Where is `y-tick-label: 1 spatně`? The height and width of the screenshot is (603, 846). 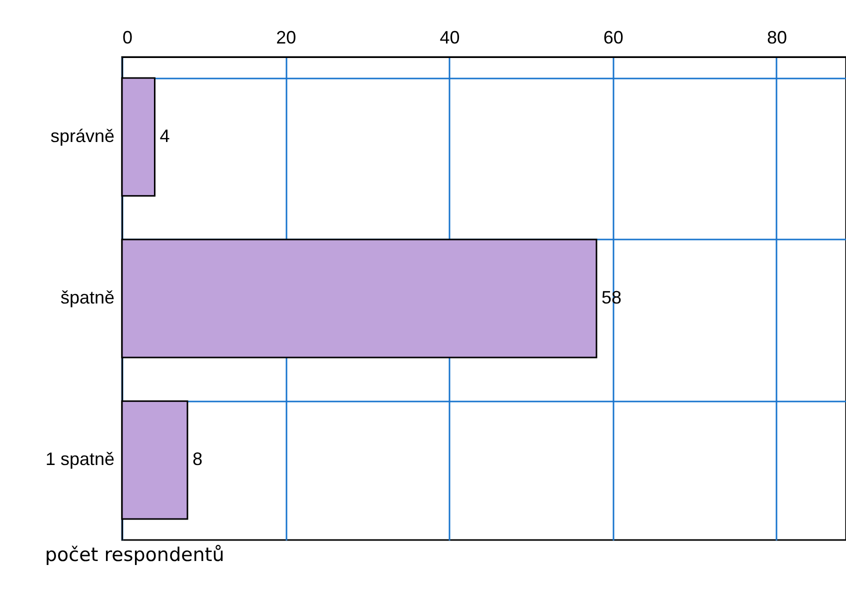
y-tick-label: 1 spatně is located at coordinates (79, 459).